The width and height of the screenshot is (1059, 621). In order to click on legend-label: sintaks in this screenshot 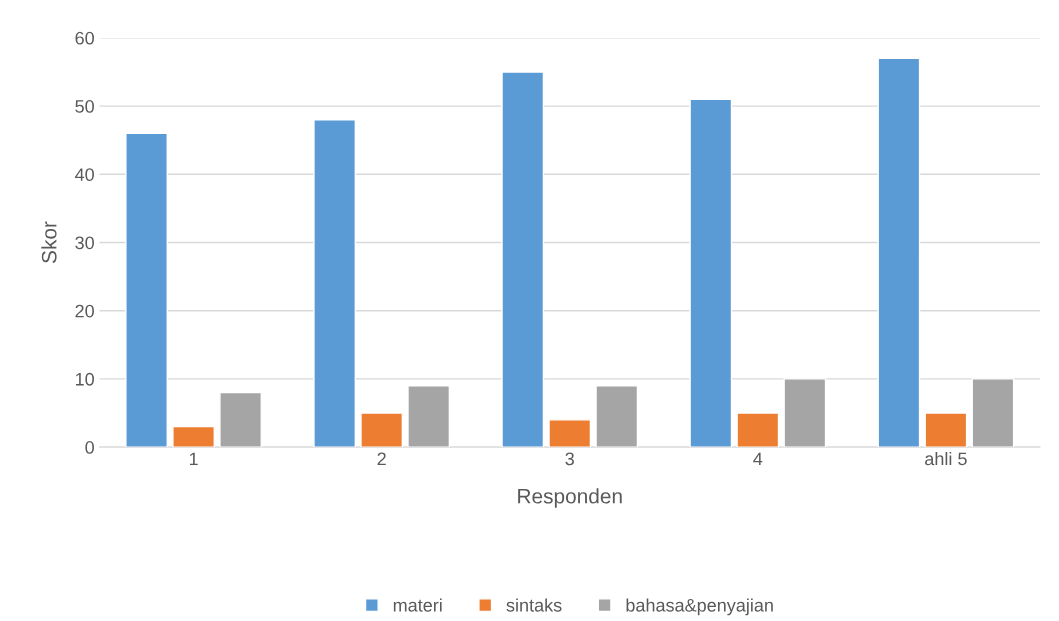, I will do `click(534, 605)`.